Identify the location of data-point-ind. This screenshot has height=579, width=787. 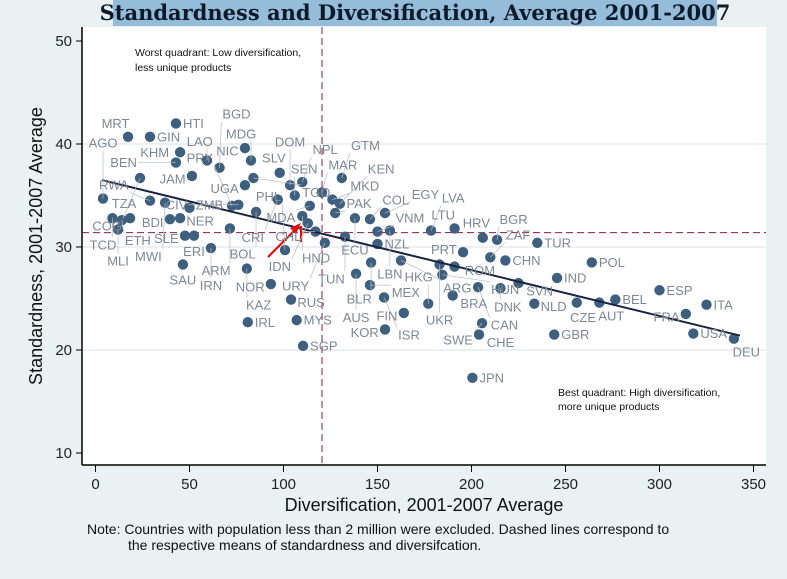
(557, 278).